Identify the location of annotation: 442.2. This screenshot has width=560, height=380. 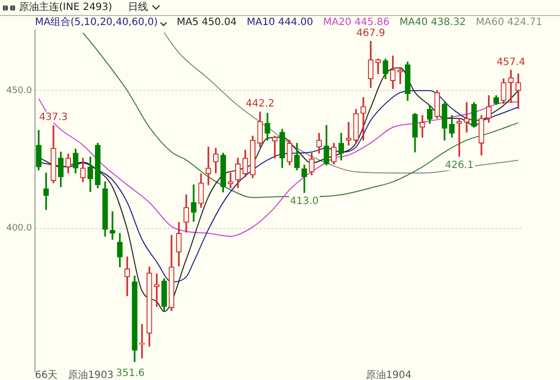
(260, 104).